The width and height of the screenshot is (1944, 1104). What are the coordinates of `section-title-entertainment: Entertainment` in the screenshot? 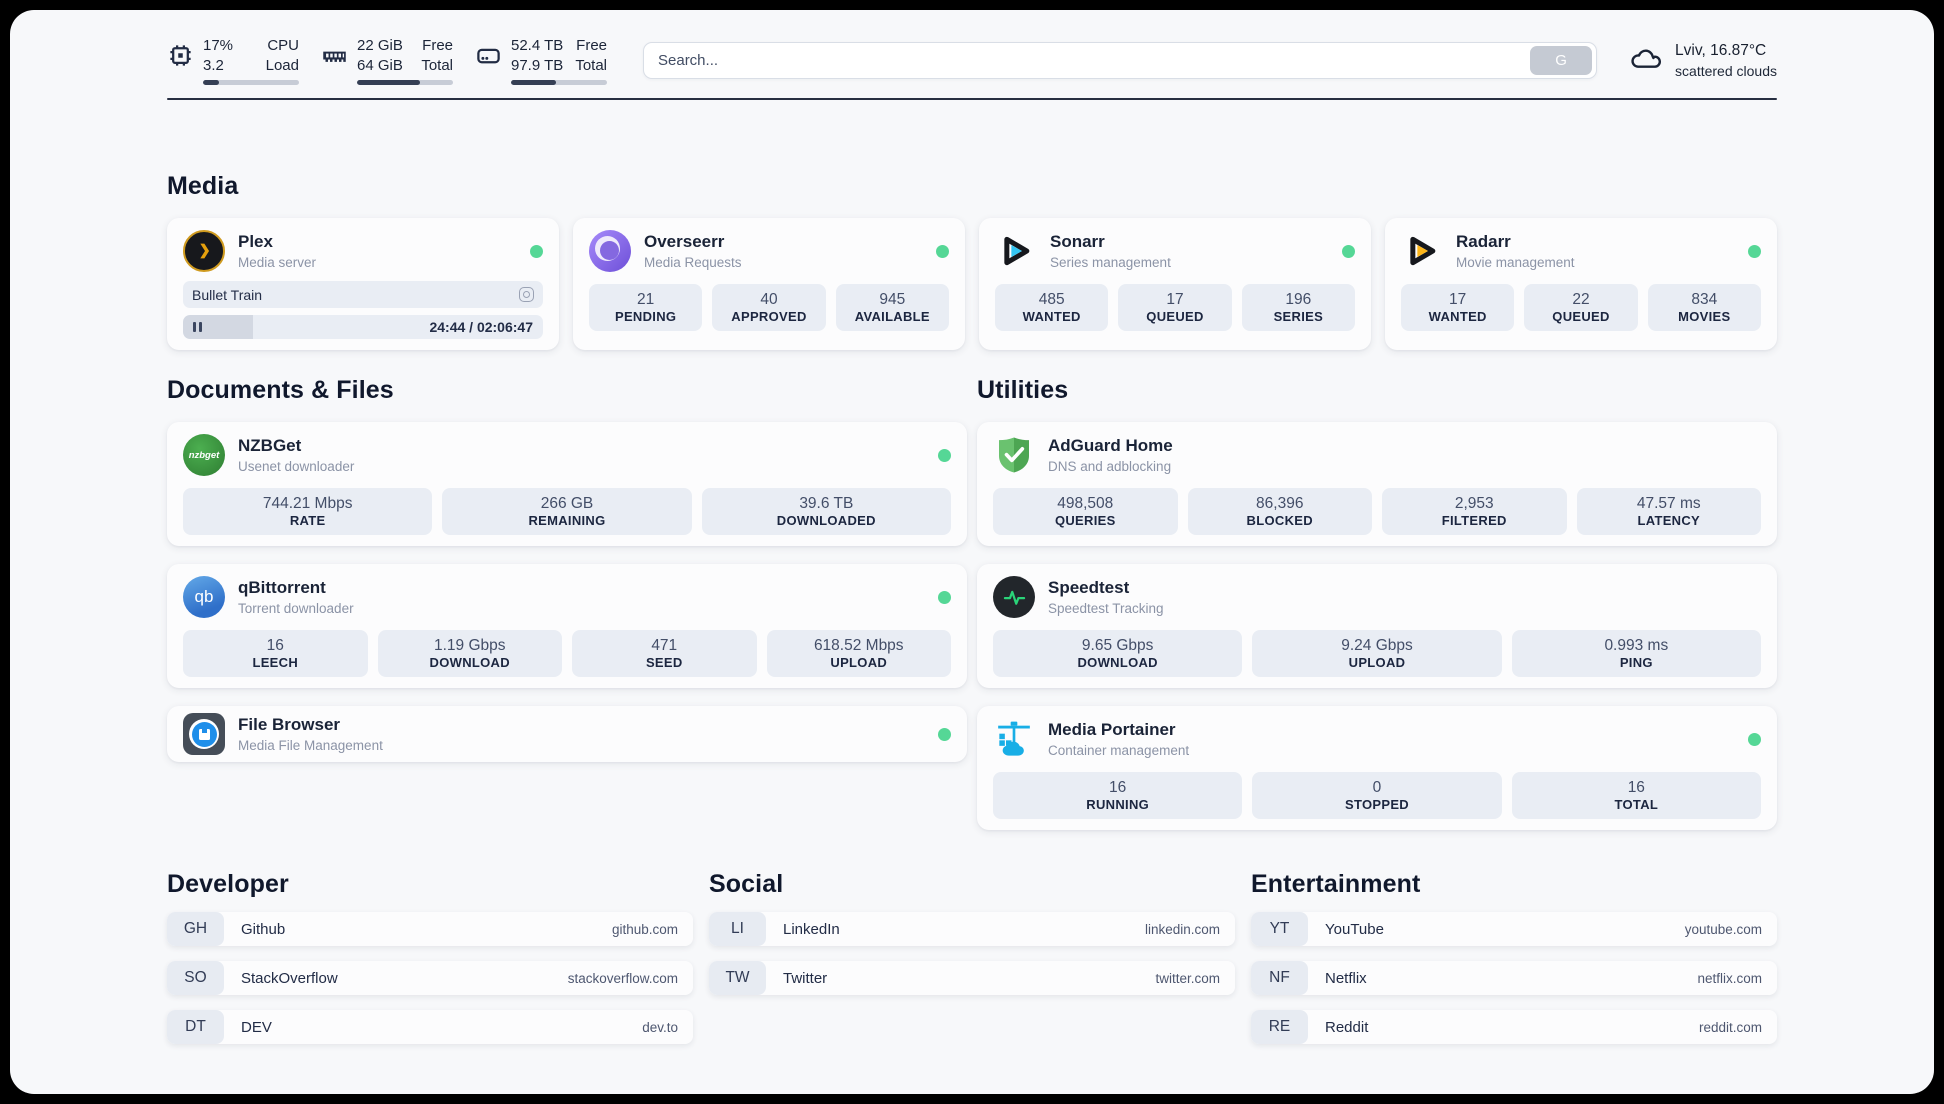 It's located at (1336, 884).